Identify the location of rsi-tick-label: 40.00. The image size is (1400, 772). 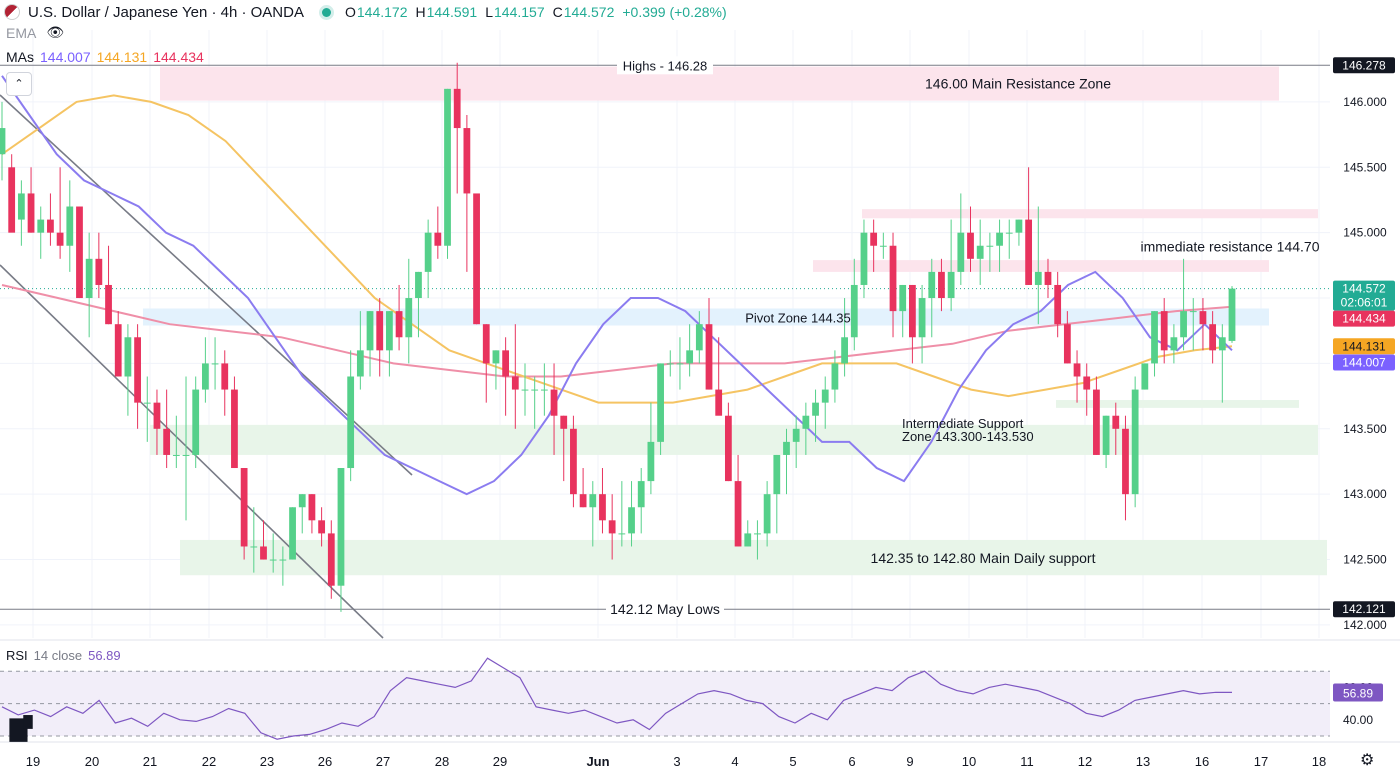
(1358, 720).